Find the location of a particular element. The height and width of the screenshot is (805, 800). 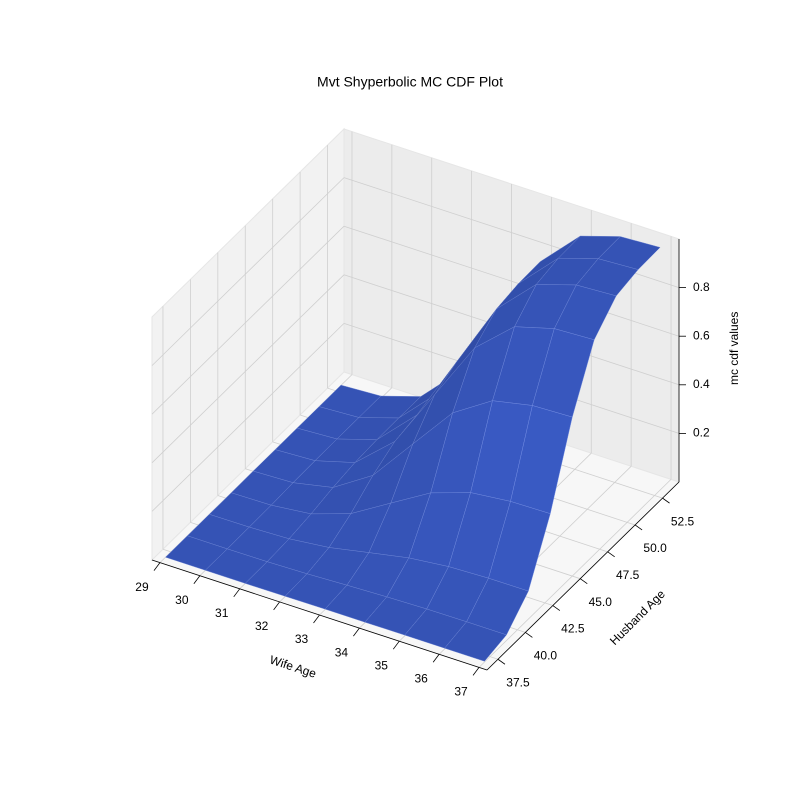

z-tick-label: 0.2 is located at coordinates (701, 433).